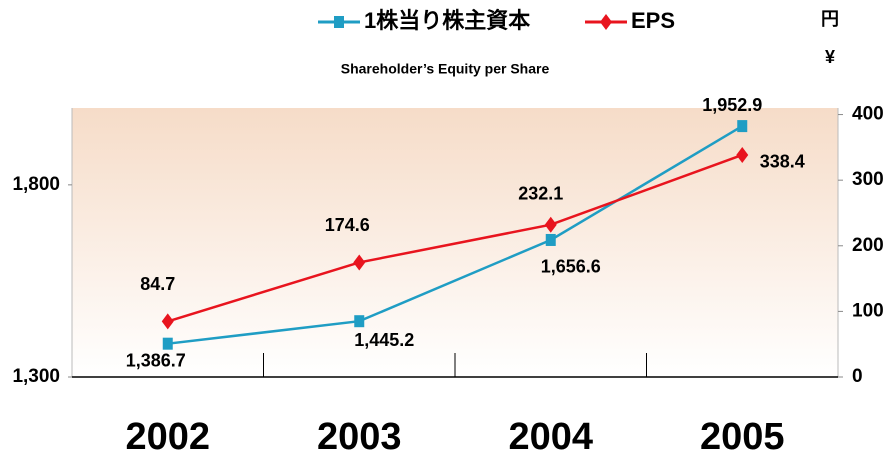 Image resolution: width=886 pixels, height=464 pixels. I want to click on y-tick-label: 1,800, so click(36, 184).